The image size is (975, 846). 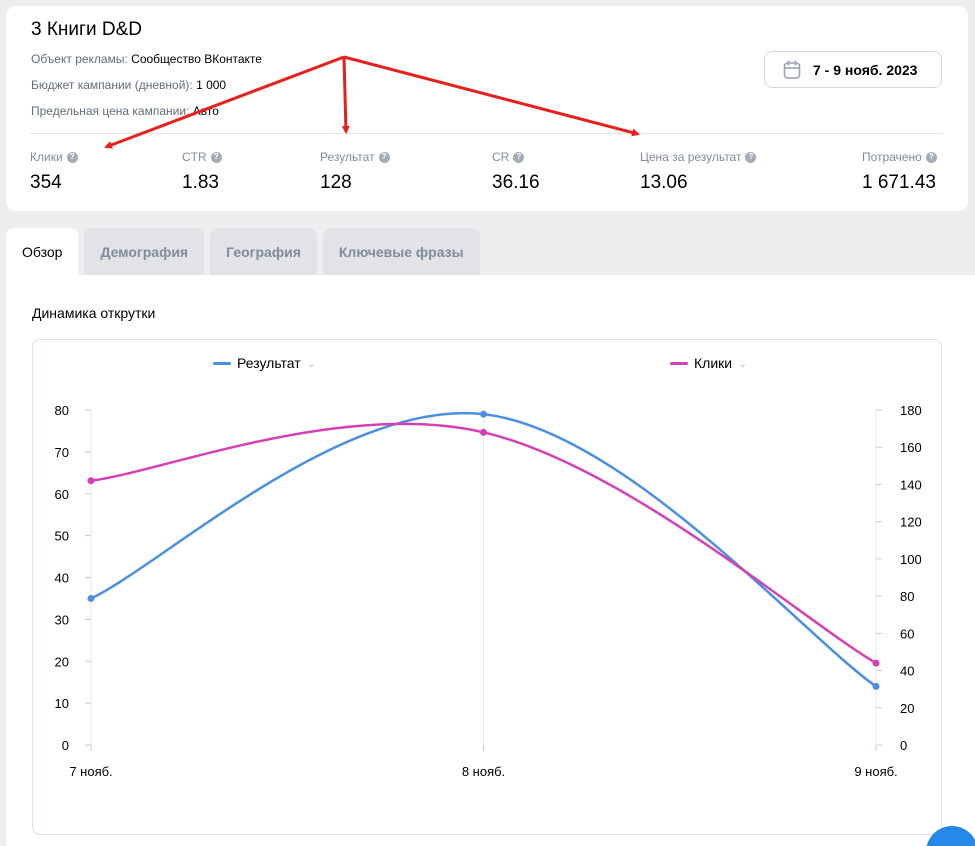 What do you see at coordinates (196, 59) in the screenshot?
I see `meta-value: Сообщество ВКонтакте` at bounding box center [196, 59].